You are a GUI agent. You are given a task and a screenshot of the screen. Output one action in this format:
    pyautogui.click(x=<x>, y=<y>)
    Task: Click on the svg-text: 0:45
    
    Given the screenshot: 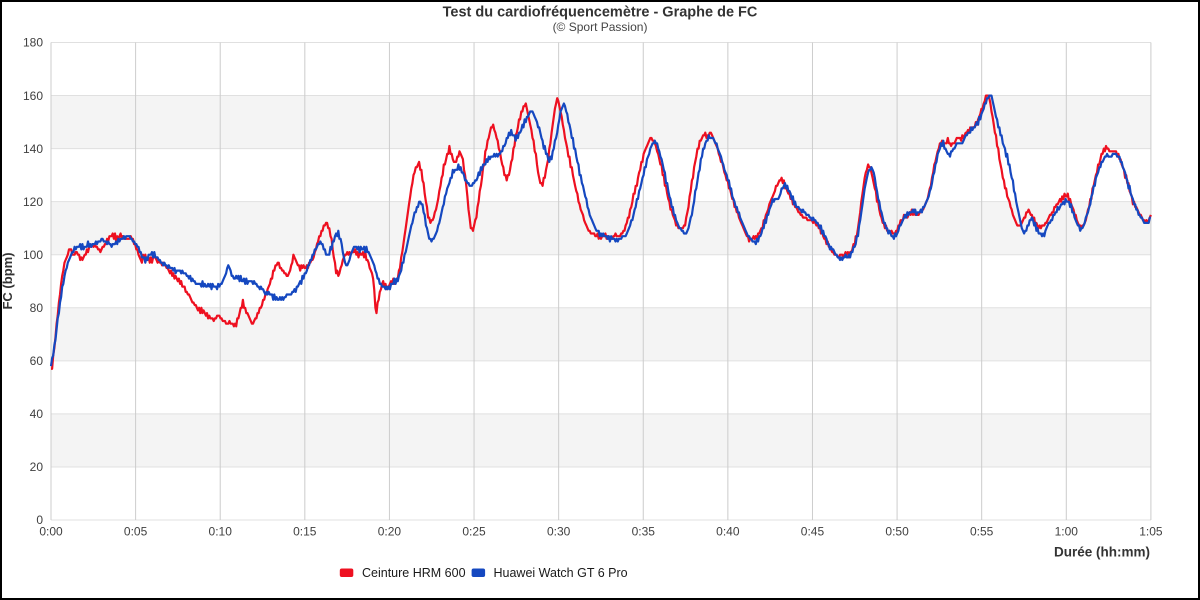 What is the action you would take?
    pyautogui.click(x=813, y=532)
    